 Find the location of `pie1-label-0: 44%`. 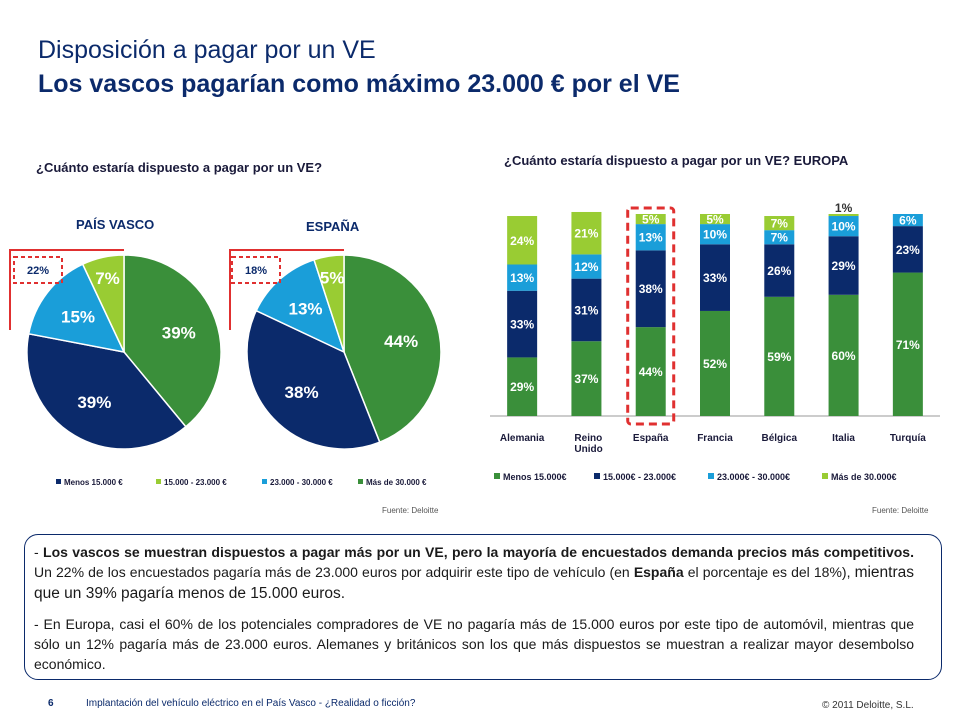

pie1-label-0: 44% is located at coordinates (401, 341).